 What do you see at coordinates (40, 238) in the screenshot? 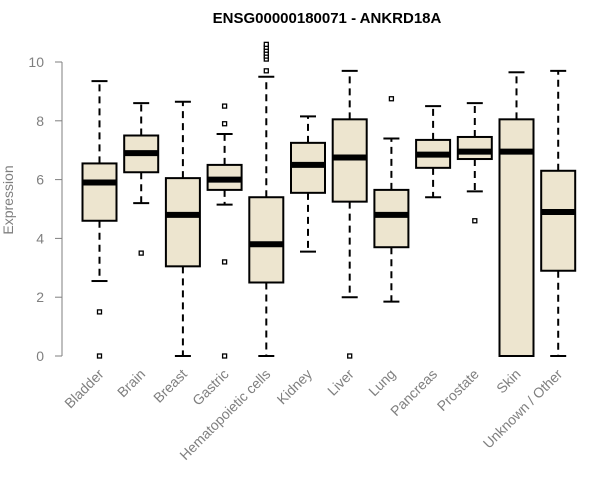
I see `y-tick-label: 4` at bounding box center [40, 238].